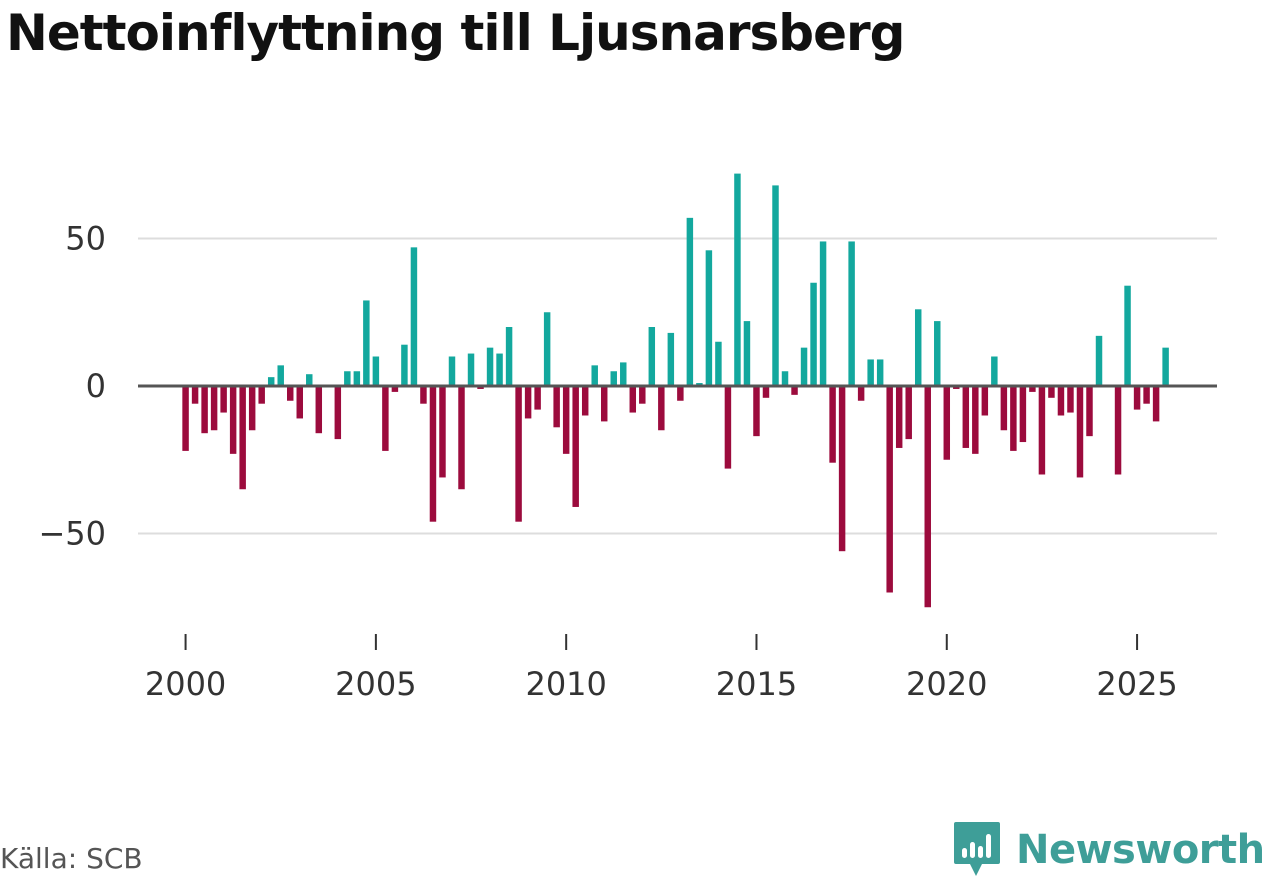 The width and height of the screenshot is (1262, 880). I want to click on newsworthy-logo-icon, so click(977, 849).